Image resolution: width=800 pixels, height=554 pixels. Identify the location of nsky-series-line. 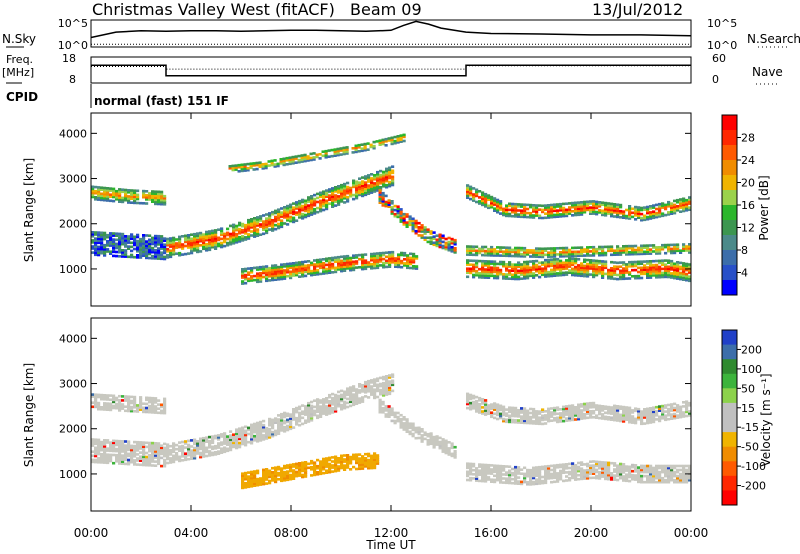
(391, 29).